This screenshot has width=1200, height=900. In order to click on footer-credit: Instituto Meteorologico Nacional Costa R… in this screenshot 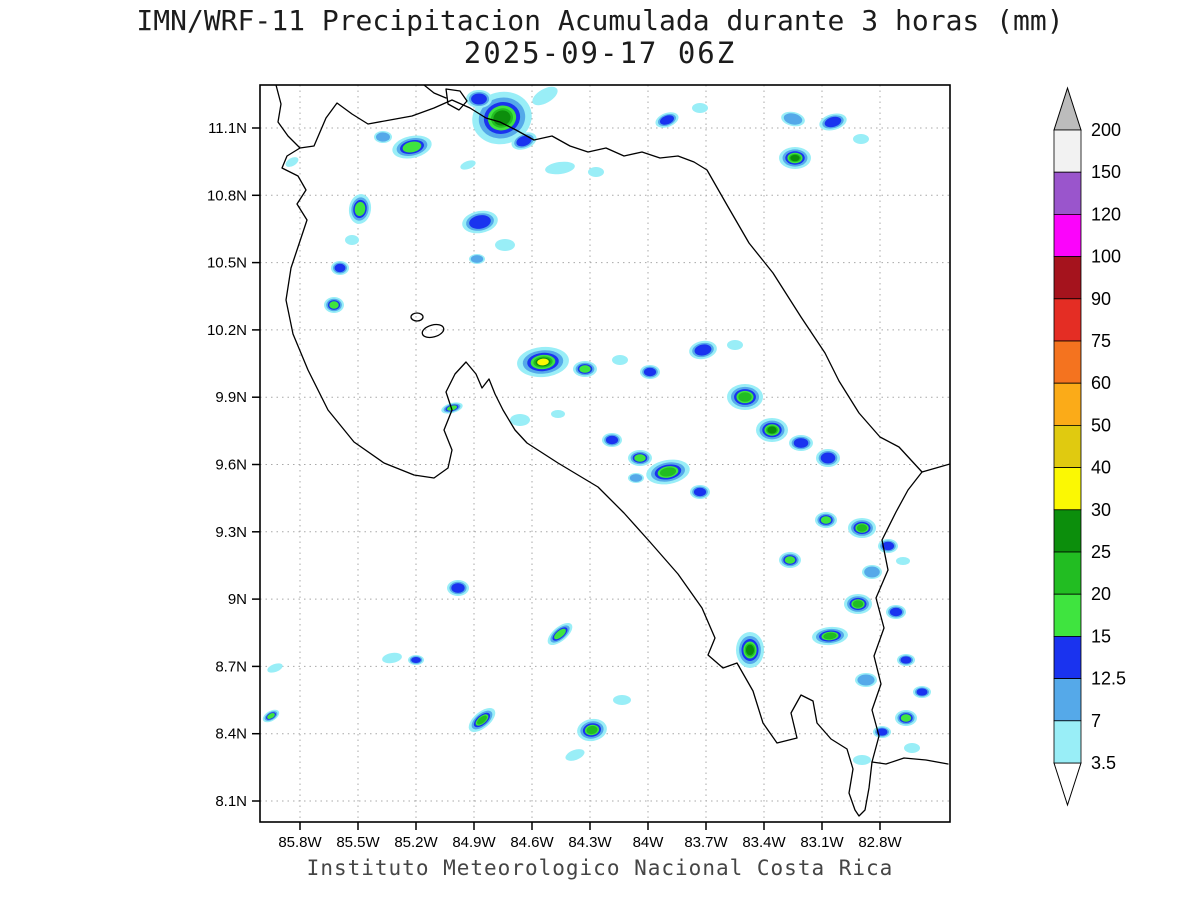, I will do `click(600, 868)`.